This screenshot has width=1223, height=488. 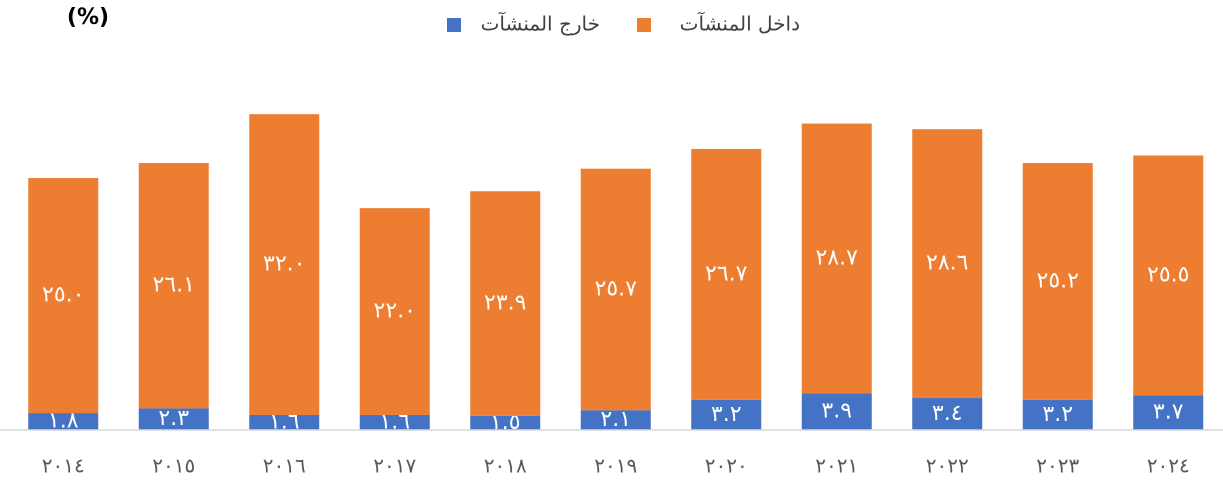 I want to click on data-label: ٢.٣, so click(x=173, y=418).